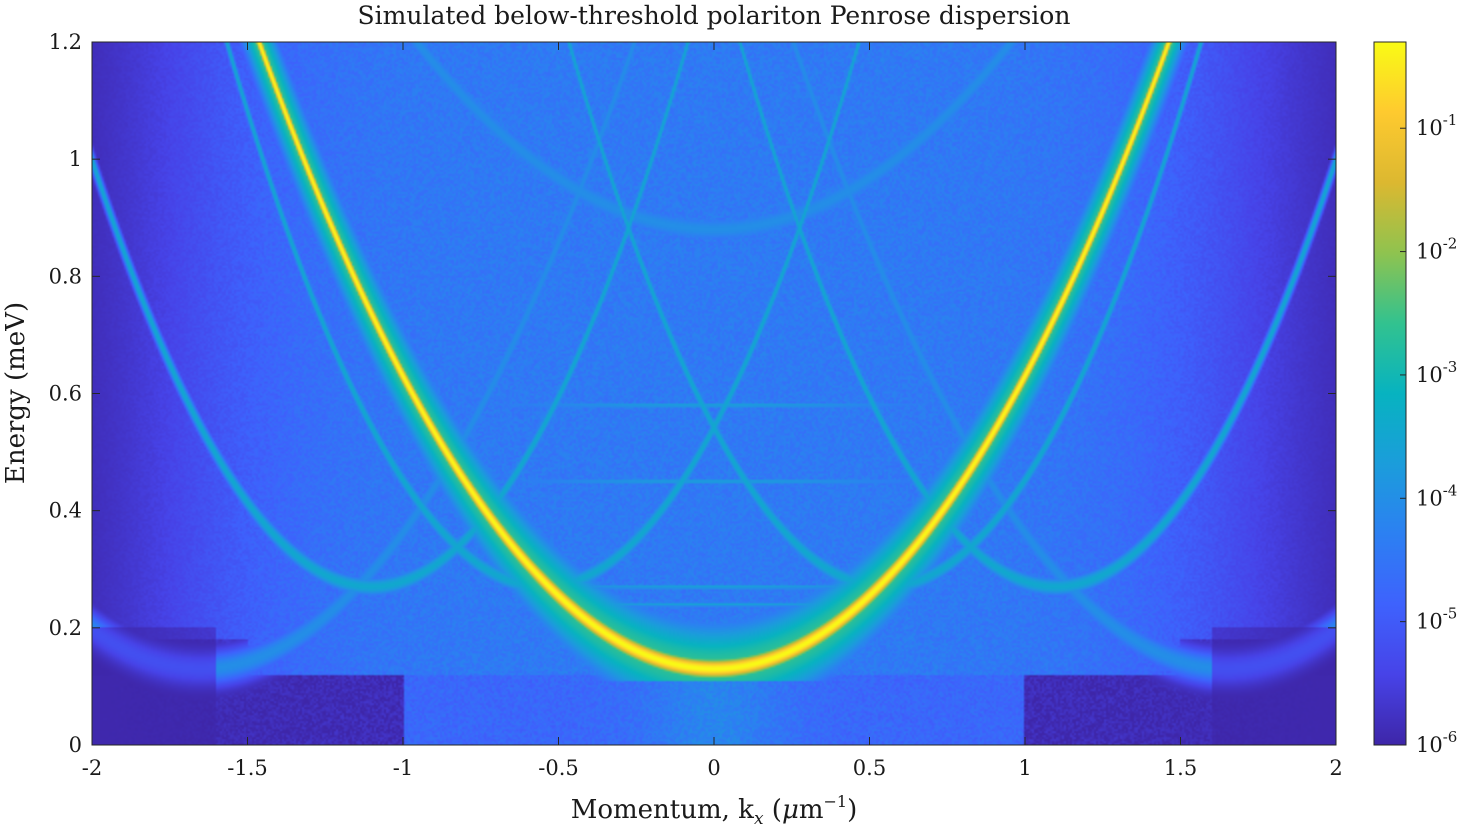  Describe the element at coordinates (713, 768) in the screenshot. I see `x-tick-label: 0` at that location.